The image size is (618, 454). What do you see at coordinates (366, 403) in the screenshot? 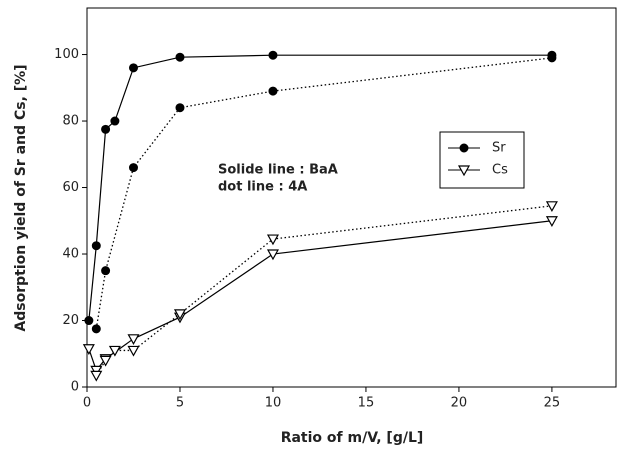
I see `x-tick-label: 15` at bounding box center [366, 403].